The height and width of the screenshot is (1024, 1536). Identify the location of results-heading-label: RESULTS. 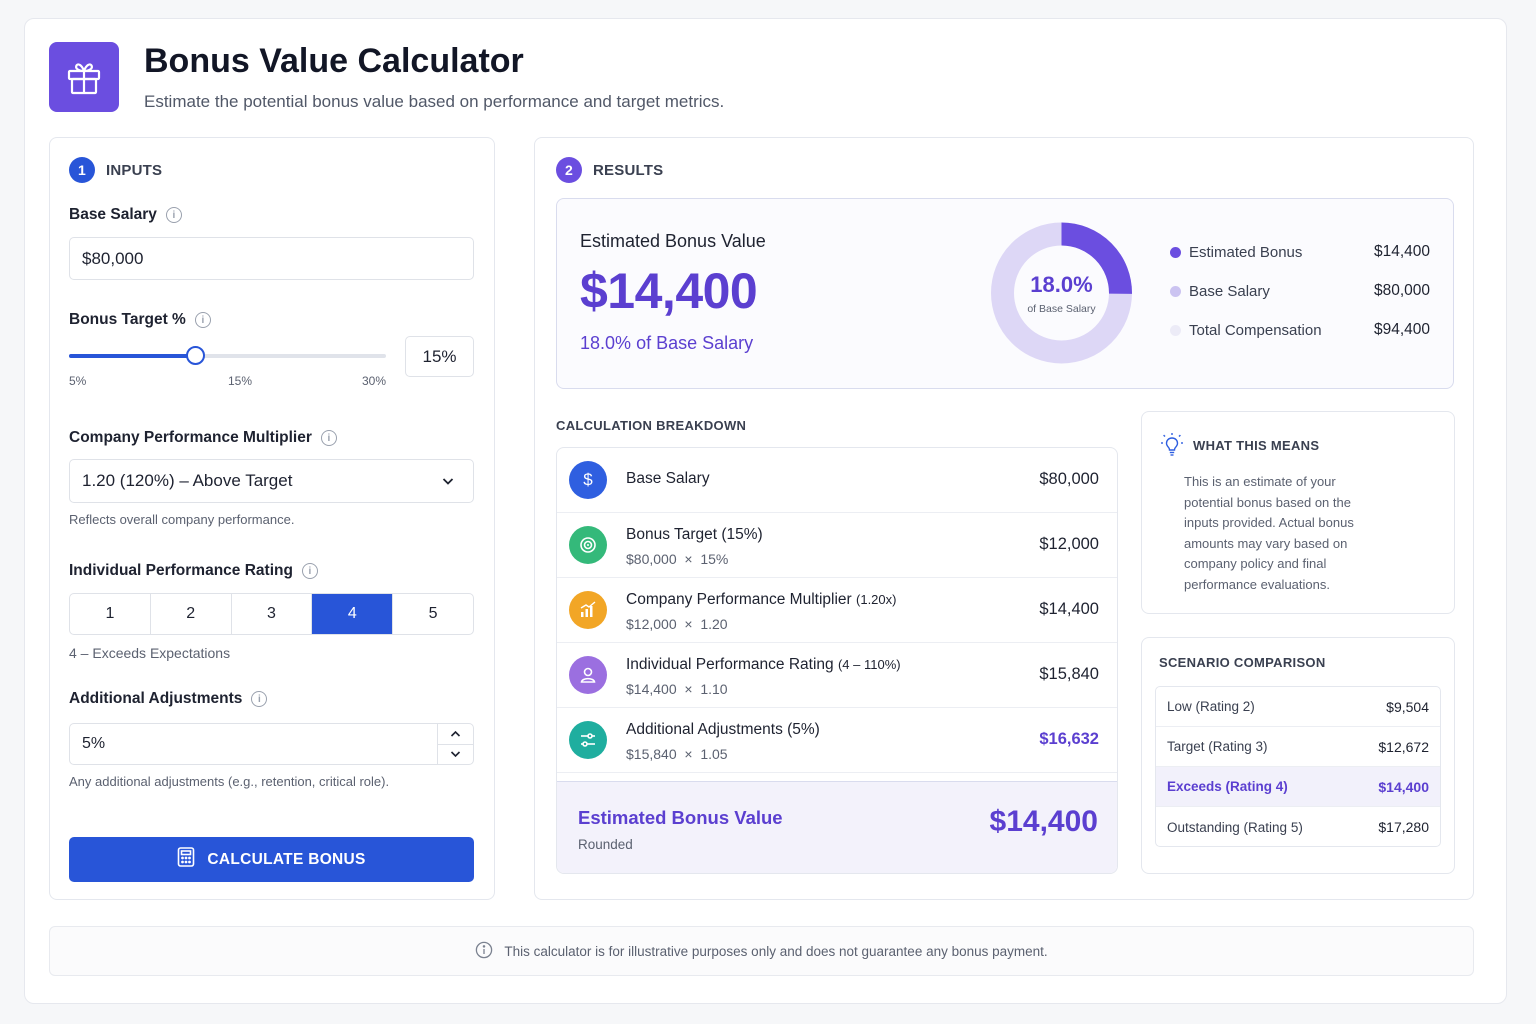
(628, 170).